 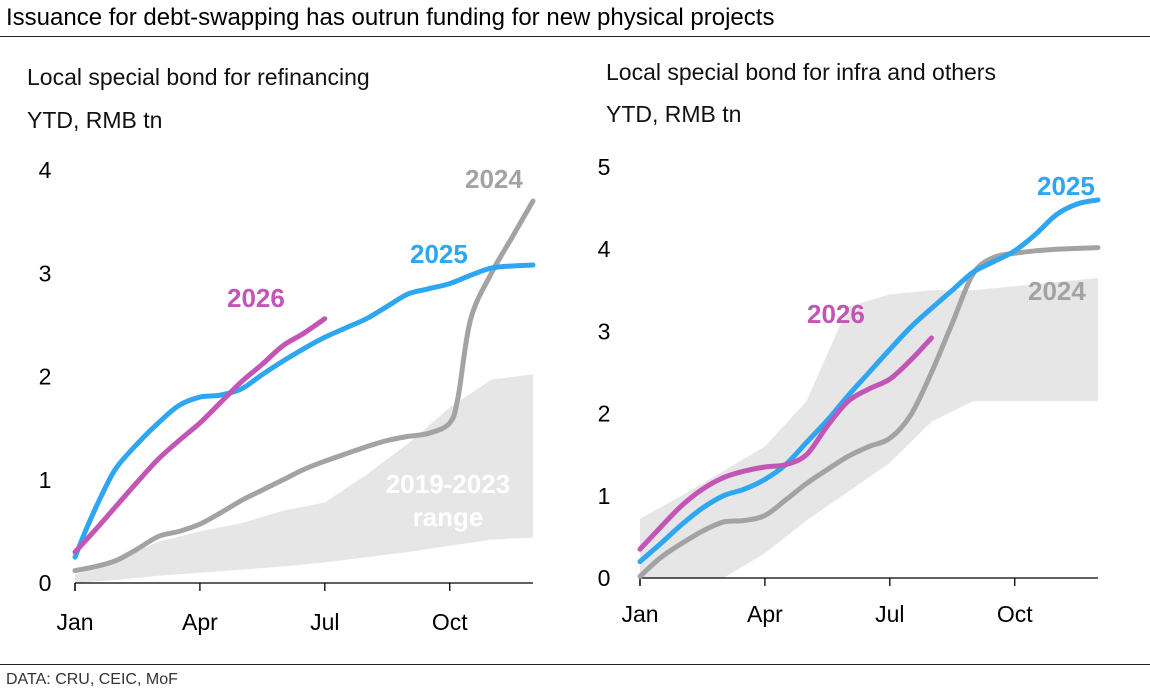 What do you see at coordinates (198, 77) in the screenshot?
I see `panel-title: Local special bond for refinancing` at bounding box center [198, 77].